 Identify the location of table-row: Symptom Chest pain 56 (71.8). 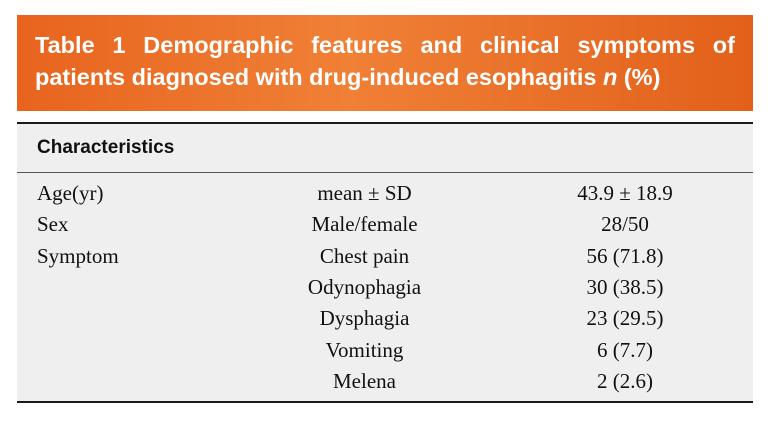
(385, 256).